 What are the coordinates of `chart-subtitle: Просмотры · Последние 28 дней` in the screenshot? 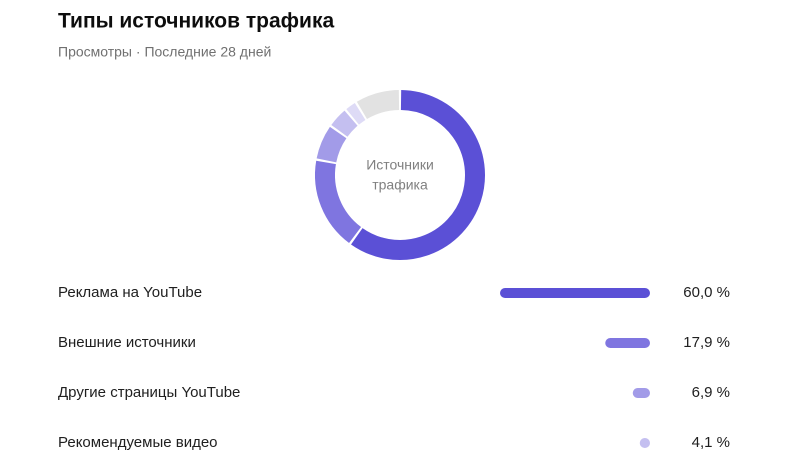 It's located at (164, 52).